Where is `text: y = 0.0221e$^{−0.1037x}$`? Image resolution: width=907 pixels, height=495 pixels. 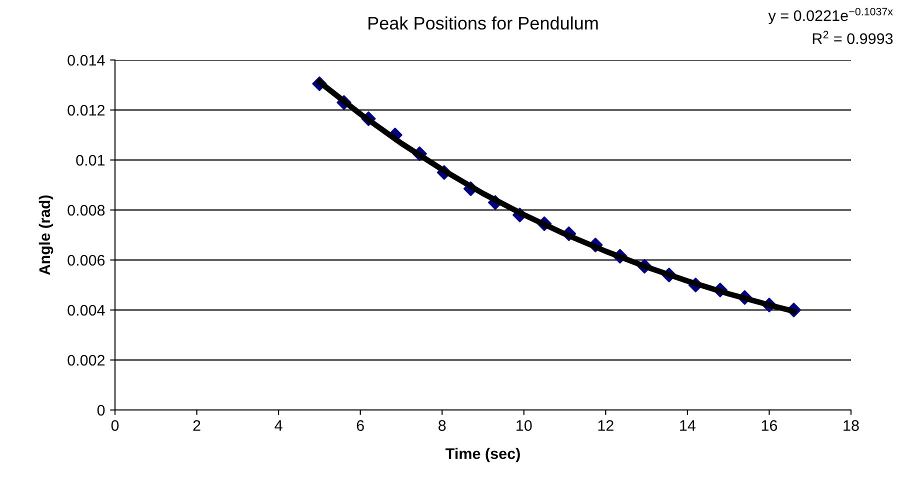
text: y = 0.0221e$^{−0.1037x}$ is located at coordinates (830, 16).